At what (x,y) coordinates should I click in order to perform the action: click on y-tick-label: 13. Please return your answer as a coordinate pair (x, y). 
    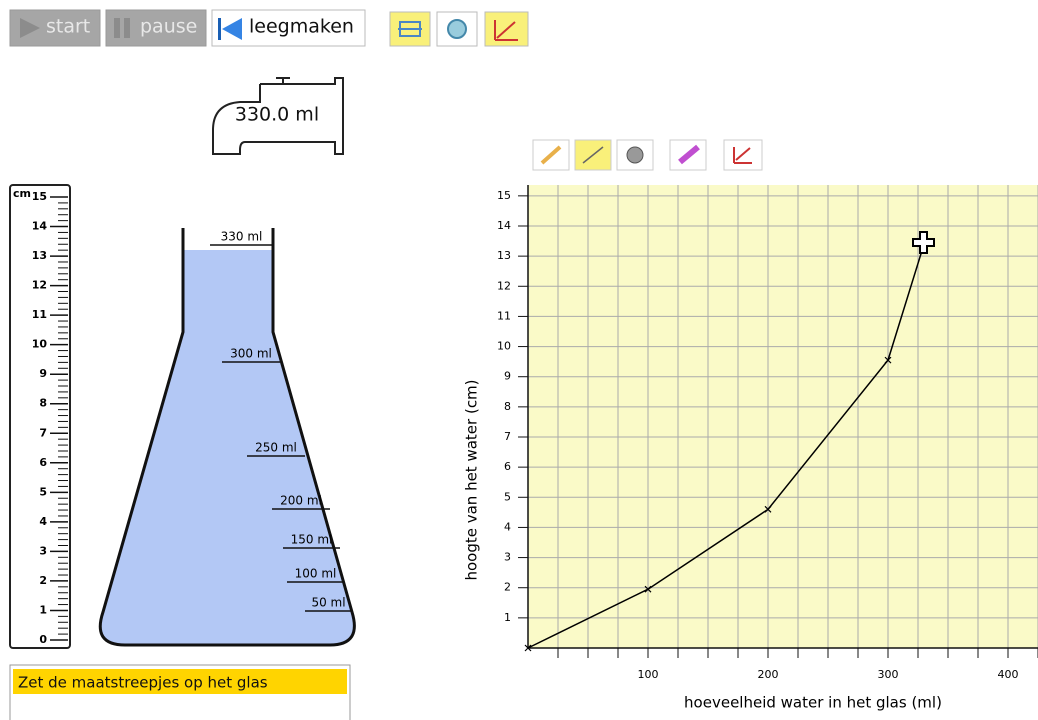
    Looking at the image, I should click on (504, 255).